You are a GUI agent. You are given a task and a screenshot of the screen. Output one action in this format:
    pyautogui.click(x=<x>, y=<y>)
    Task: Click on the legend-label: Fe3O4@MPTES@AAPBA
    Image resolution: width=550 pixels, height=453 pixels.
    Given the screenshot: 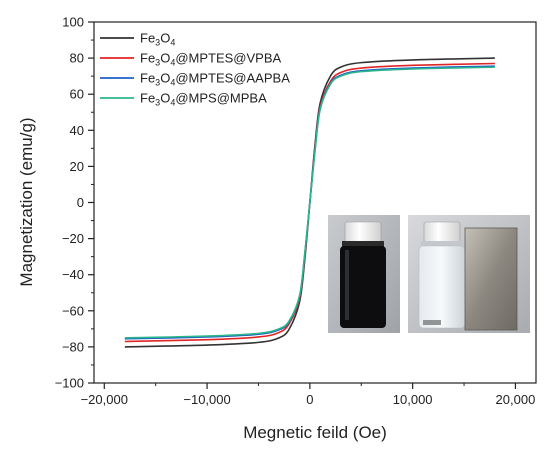 What is the action you would take?
    pyautogui.click(x=215, y=79)
    